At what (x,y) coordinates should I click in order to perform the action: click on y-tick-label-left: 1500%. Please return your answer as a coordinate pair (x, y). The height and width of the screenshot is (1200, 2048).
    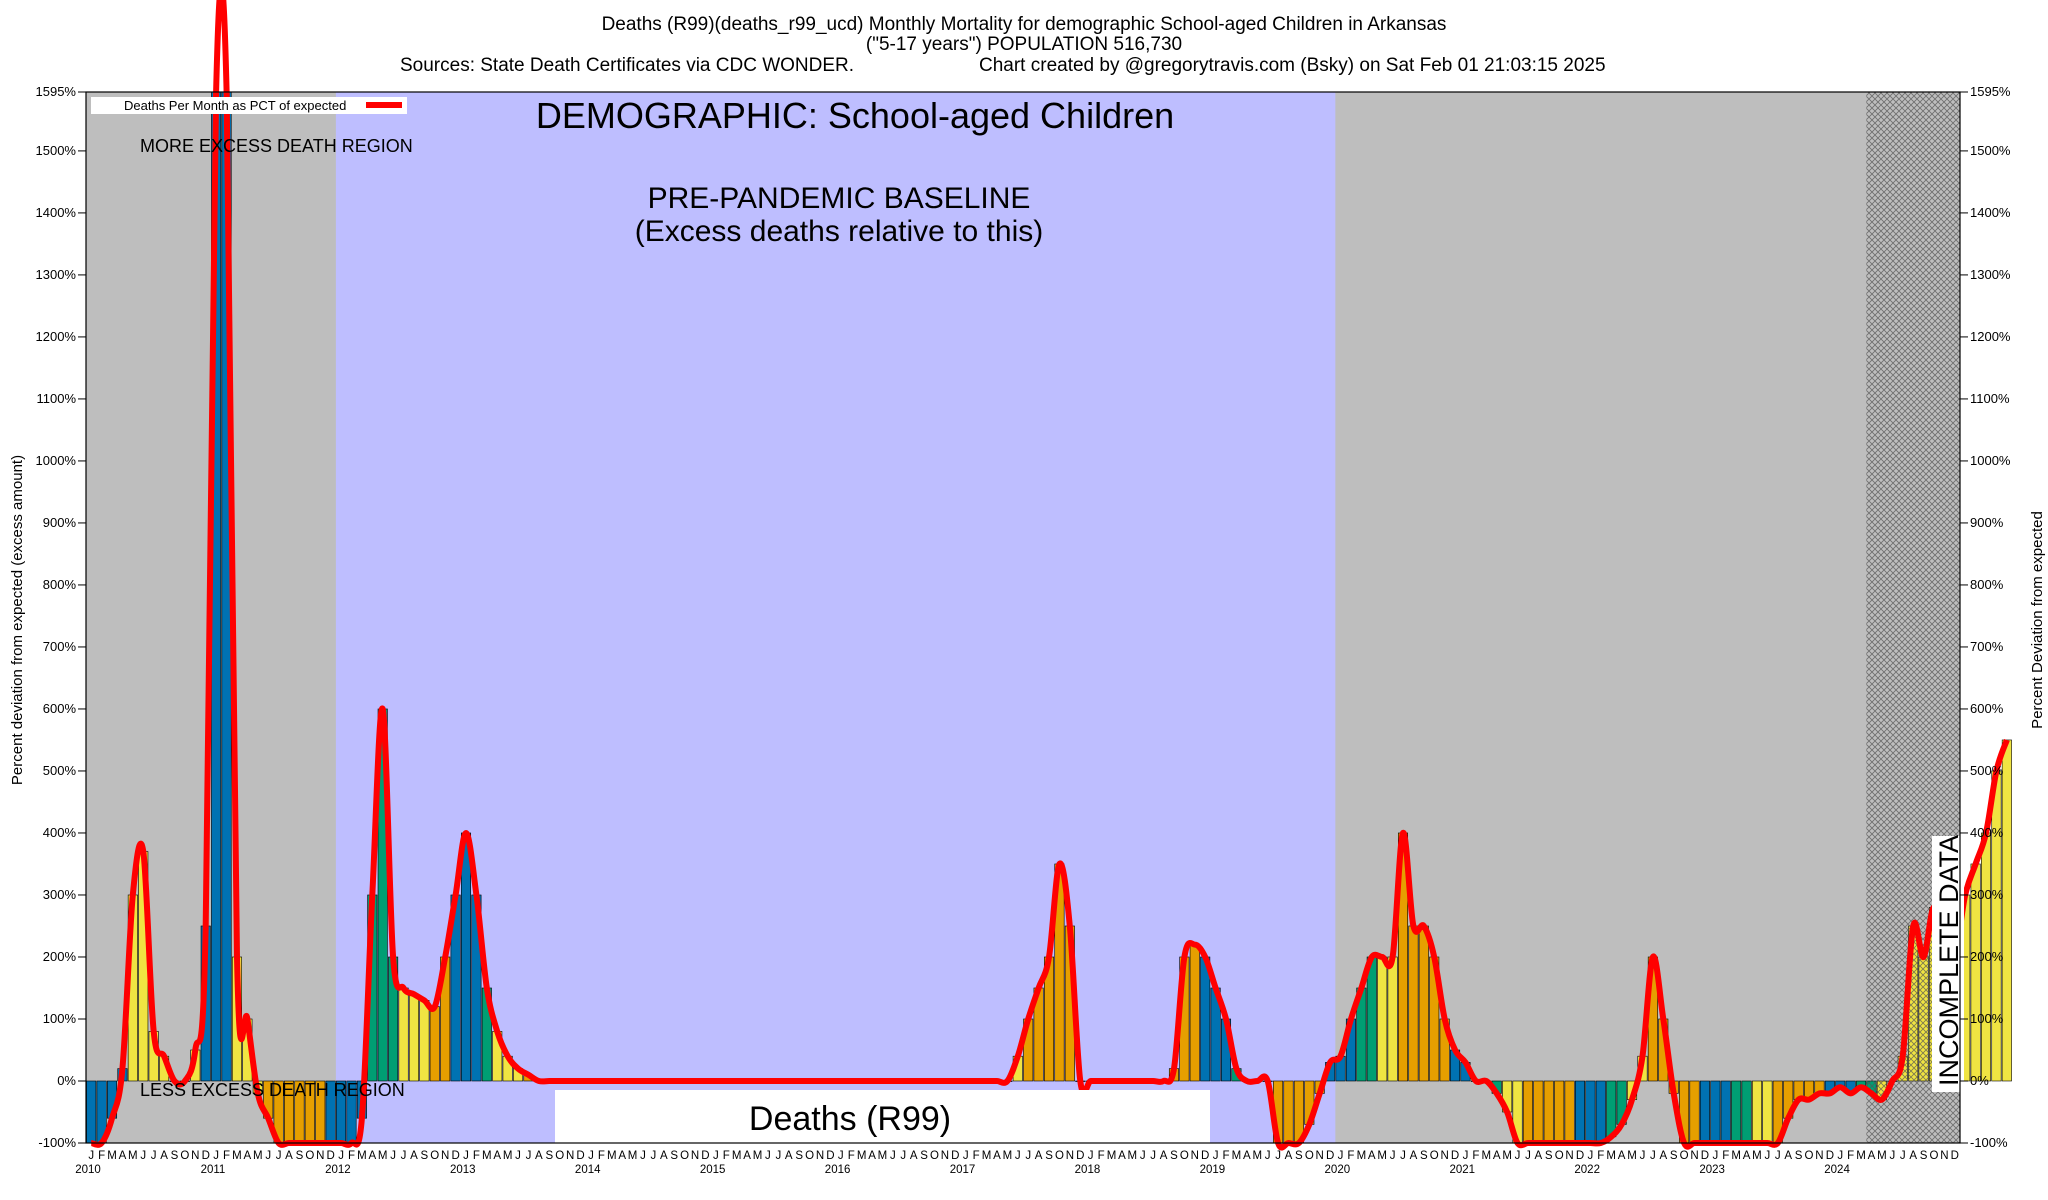
    Looking at the image, I should click on (56, 150).